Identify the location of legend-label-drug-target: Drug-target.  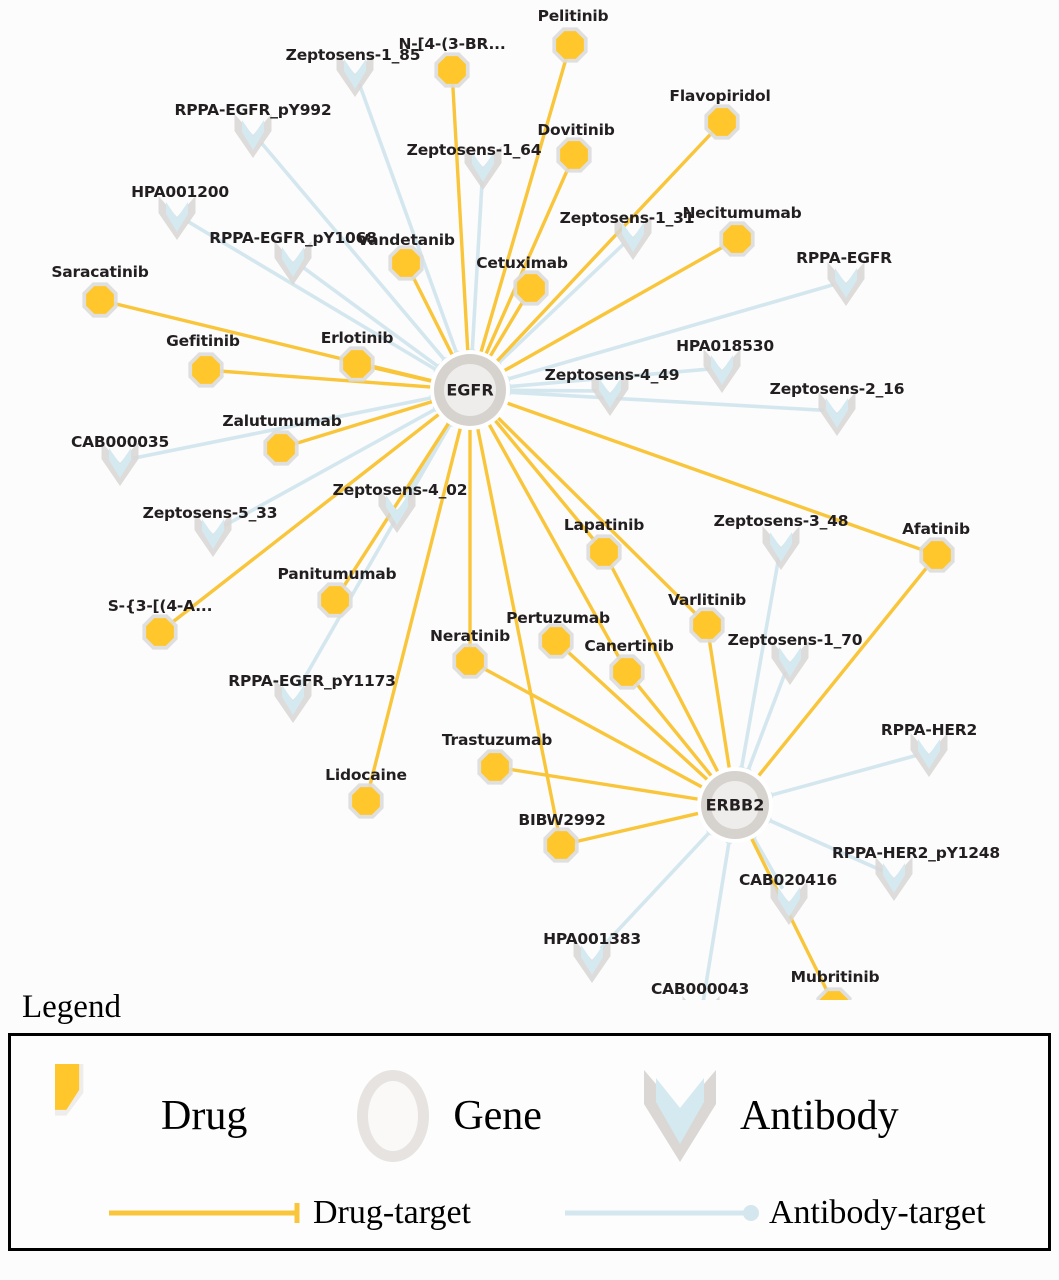
(392, 1212).